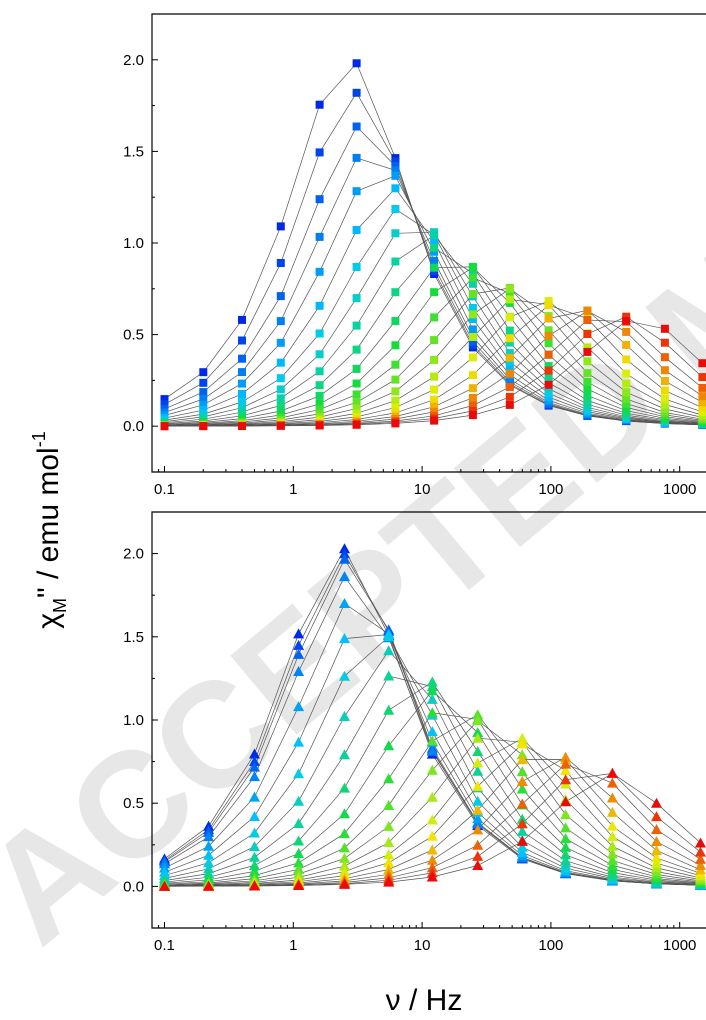 The image size is (706, 1020). I want to click on y-tick-label: 1.5, so click(133, 637).